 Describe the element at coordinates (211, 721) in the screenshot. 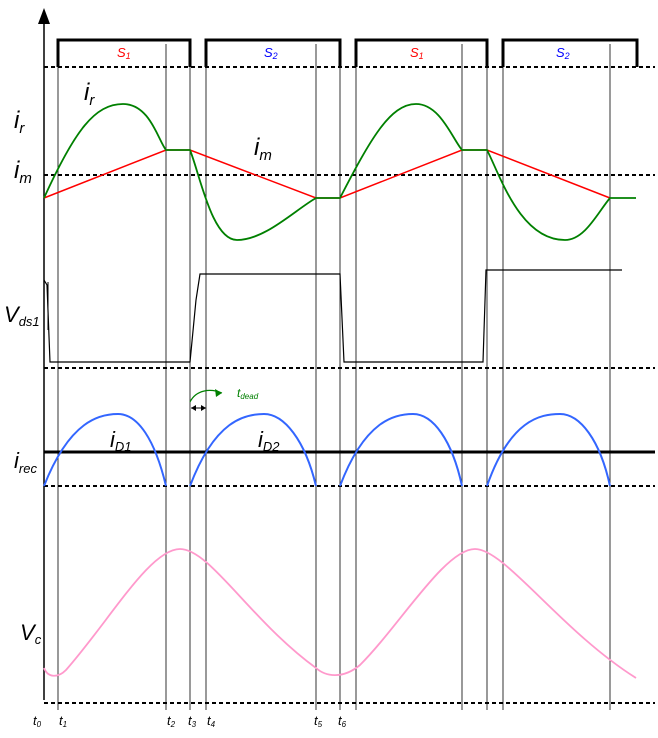

I see `time-label-t4: t4` at that location.